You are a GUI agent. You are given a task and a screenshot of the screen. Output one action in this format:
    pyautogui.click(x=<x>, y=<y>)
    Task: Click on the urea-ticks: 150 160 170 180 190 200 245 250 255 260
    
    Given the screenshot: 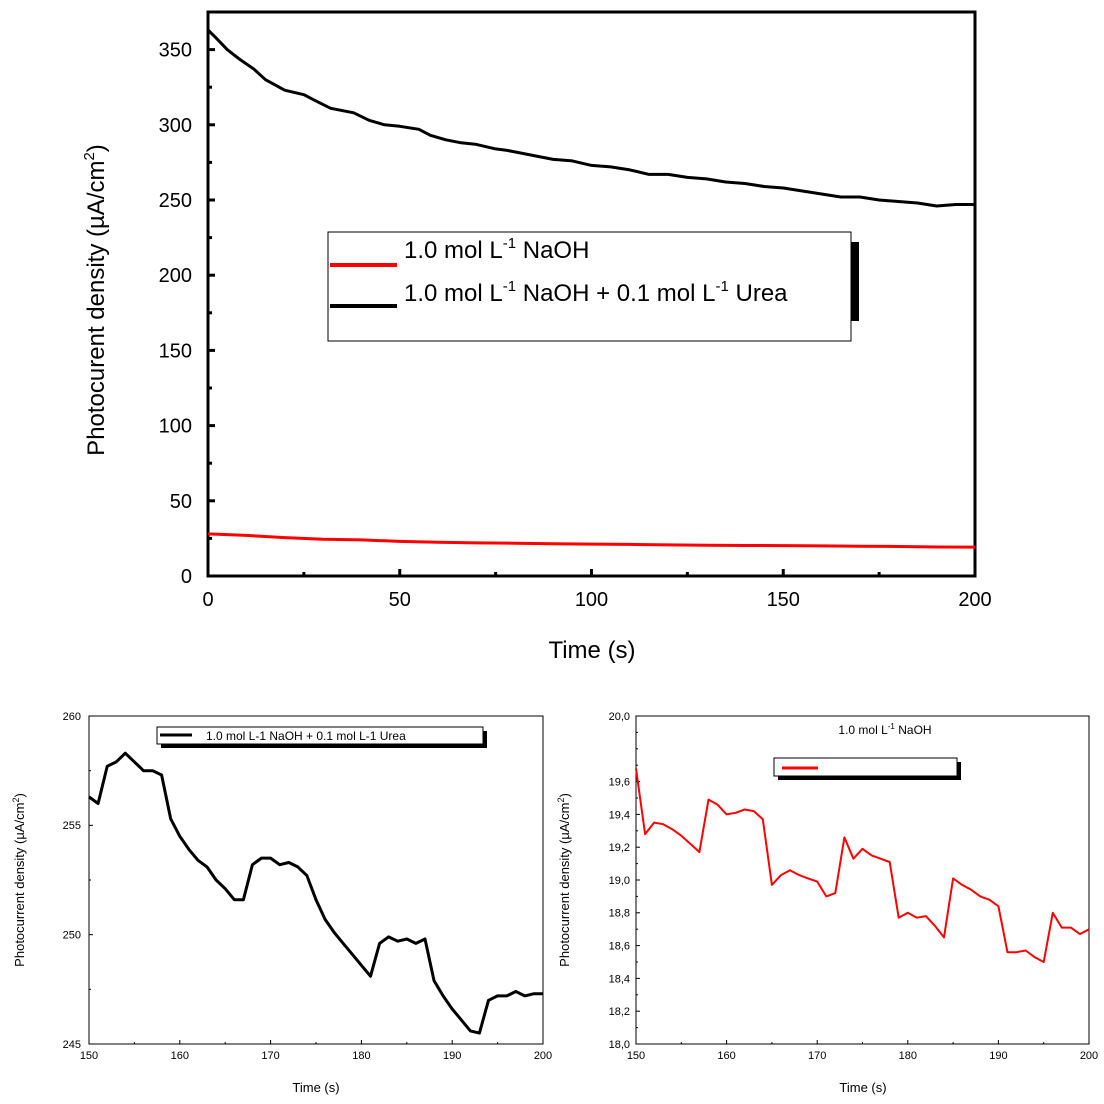 What is the action you would take?
    pyautogui.click(x=308, y=886)
    